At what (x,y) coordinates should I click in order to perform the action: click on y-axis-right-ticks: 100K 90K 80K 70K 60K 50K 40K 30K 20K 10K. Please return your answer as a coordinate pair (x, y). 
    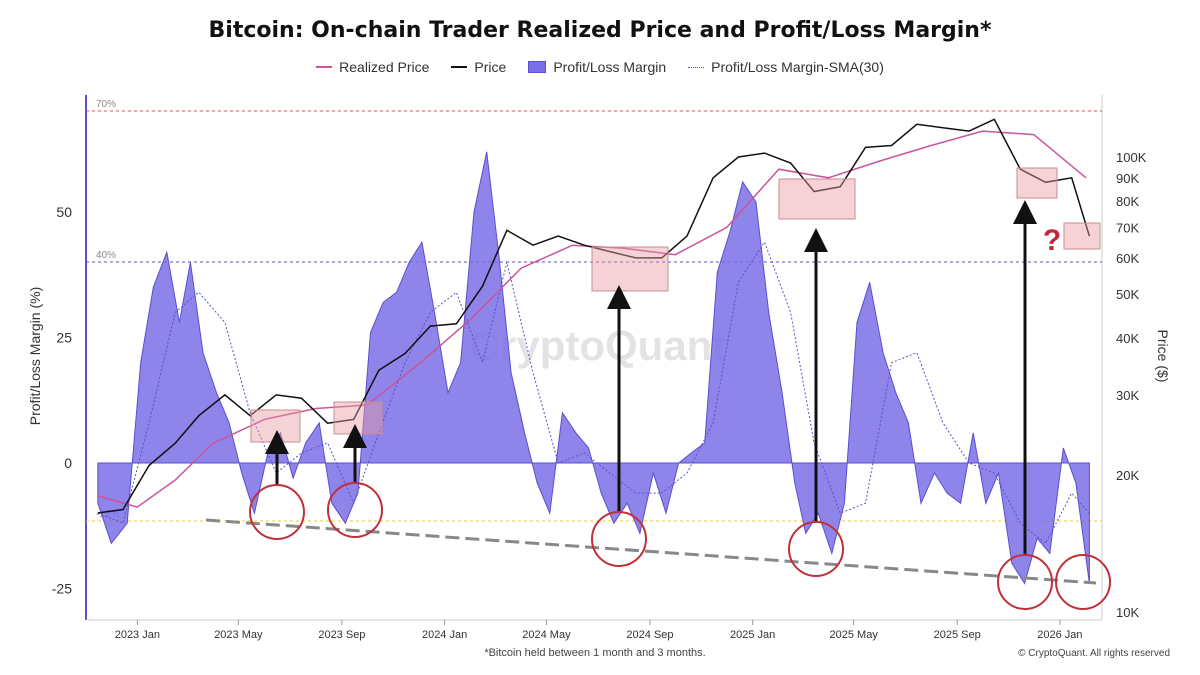
    Looking at the image, I should click on (1131, 385).